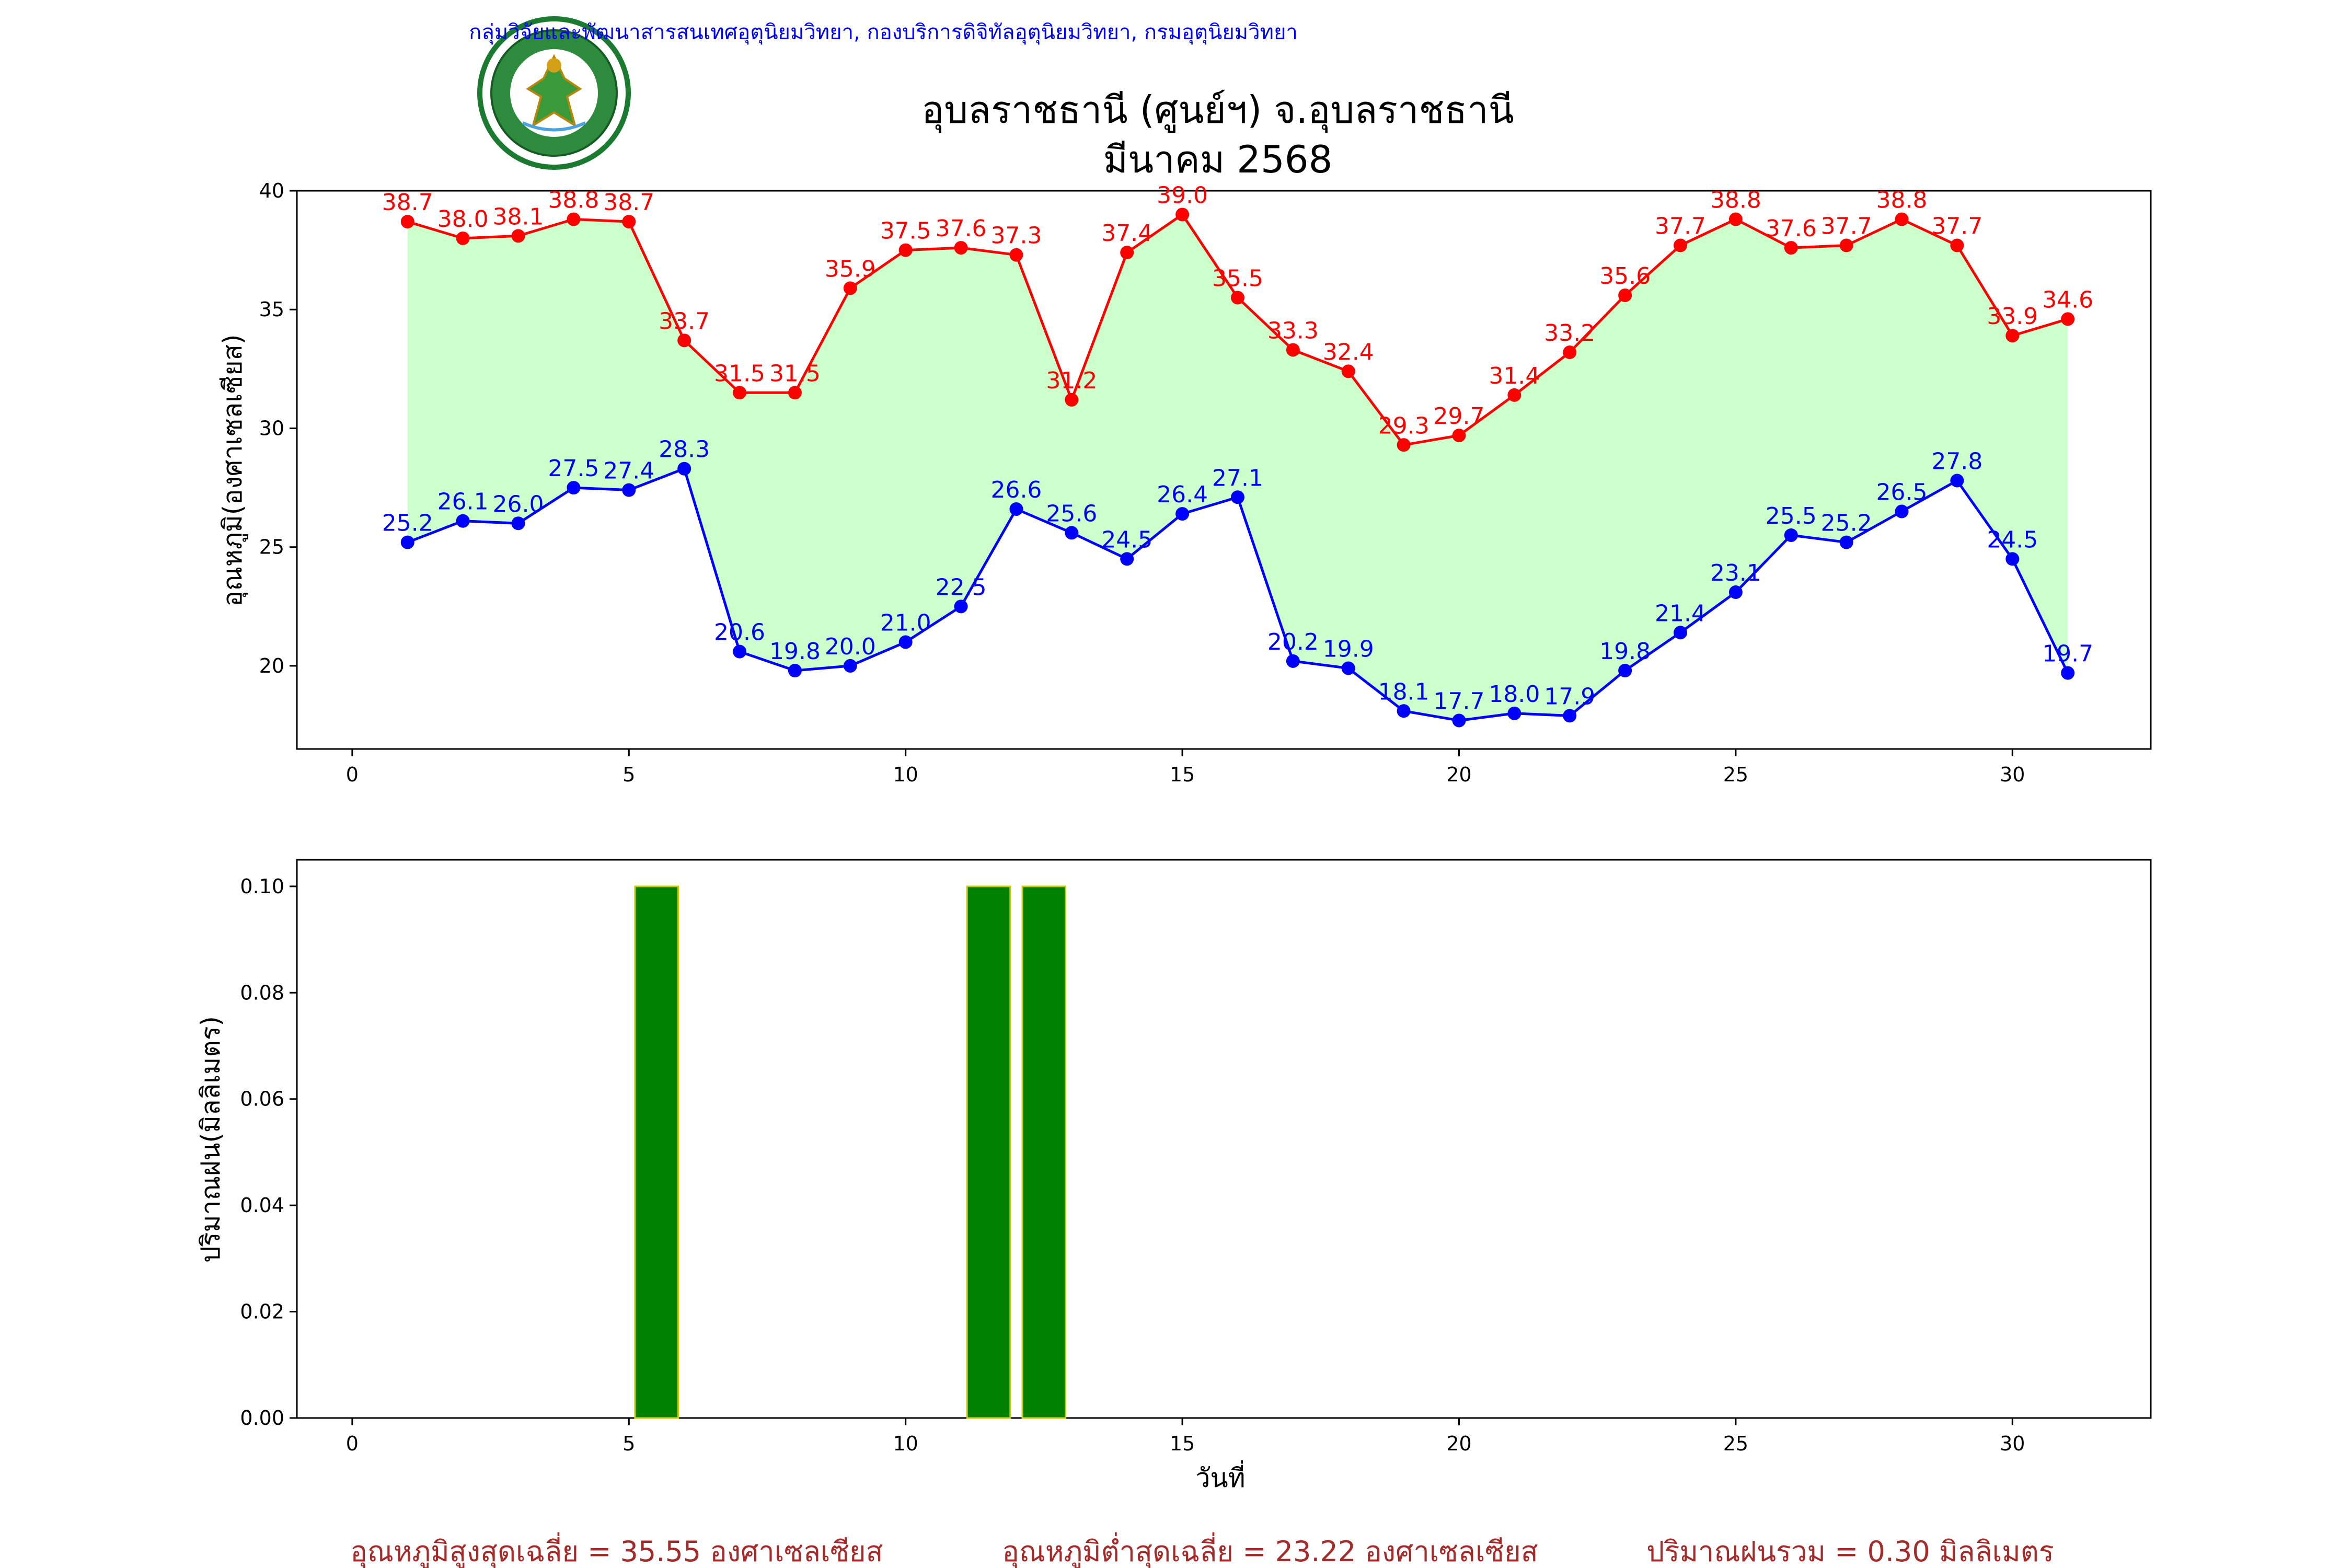 Image resolution: width=2352 pixels, height=1568 pixels. What do you see at coordinates (271, 665) in the screenshot?
I see `temperature-y-tick-label: 20` at bounding box center [271, 665].